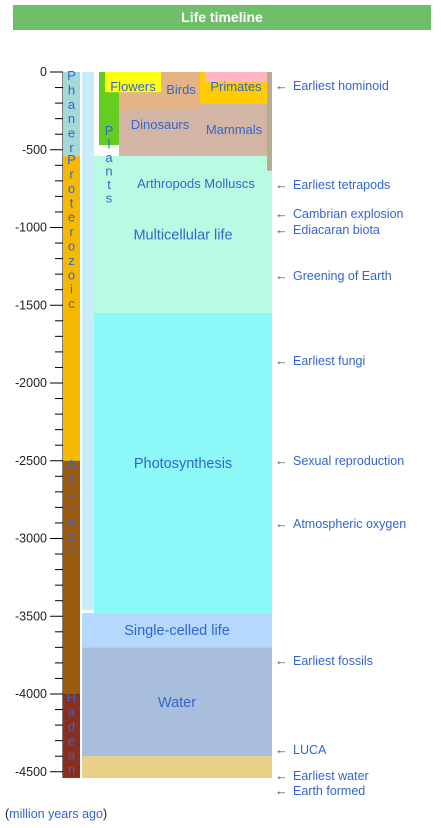  What do you see at coordinates (160, 124) in the screenshot?
I see `group-label: Dinosaurs` at bounding box center [160, 124].